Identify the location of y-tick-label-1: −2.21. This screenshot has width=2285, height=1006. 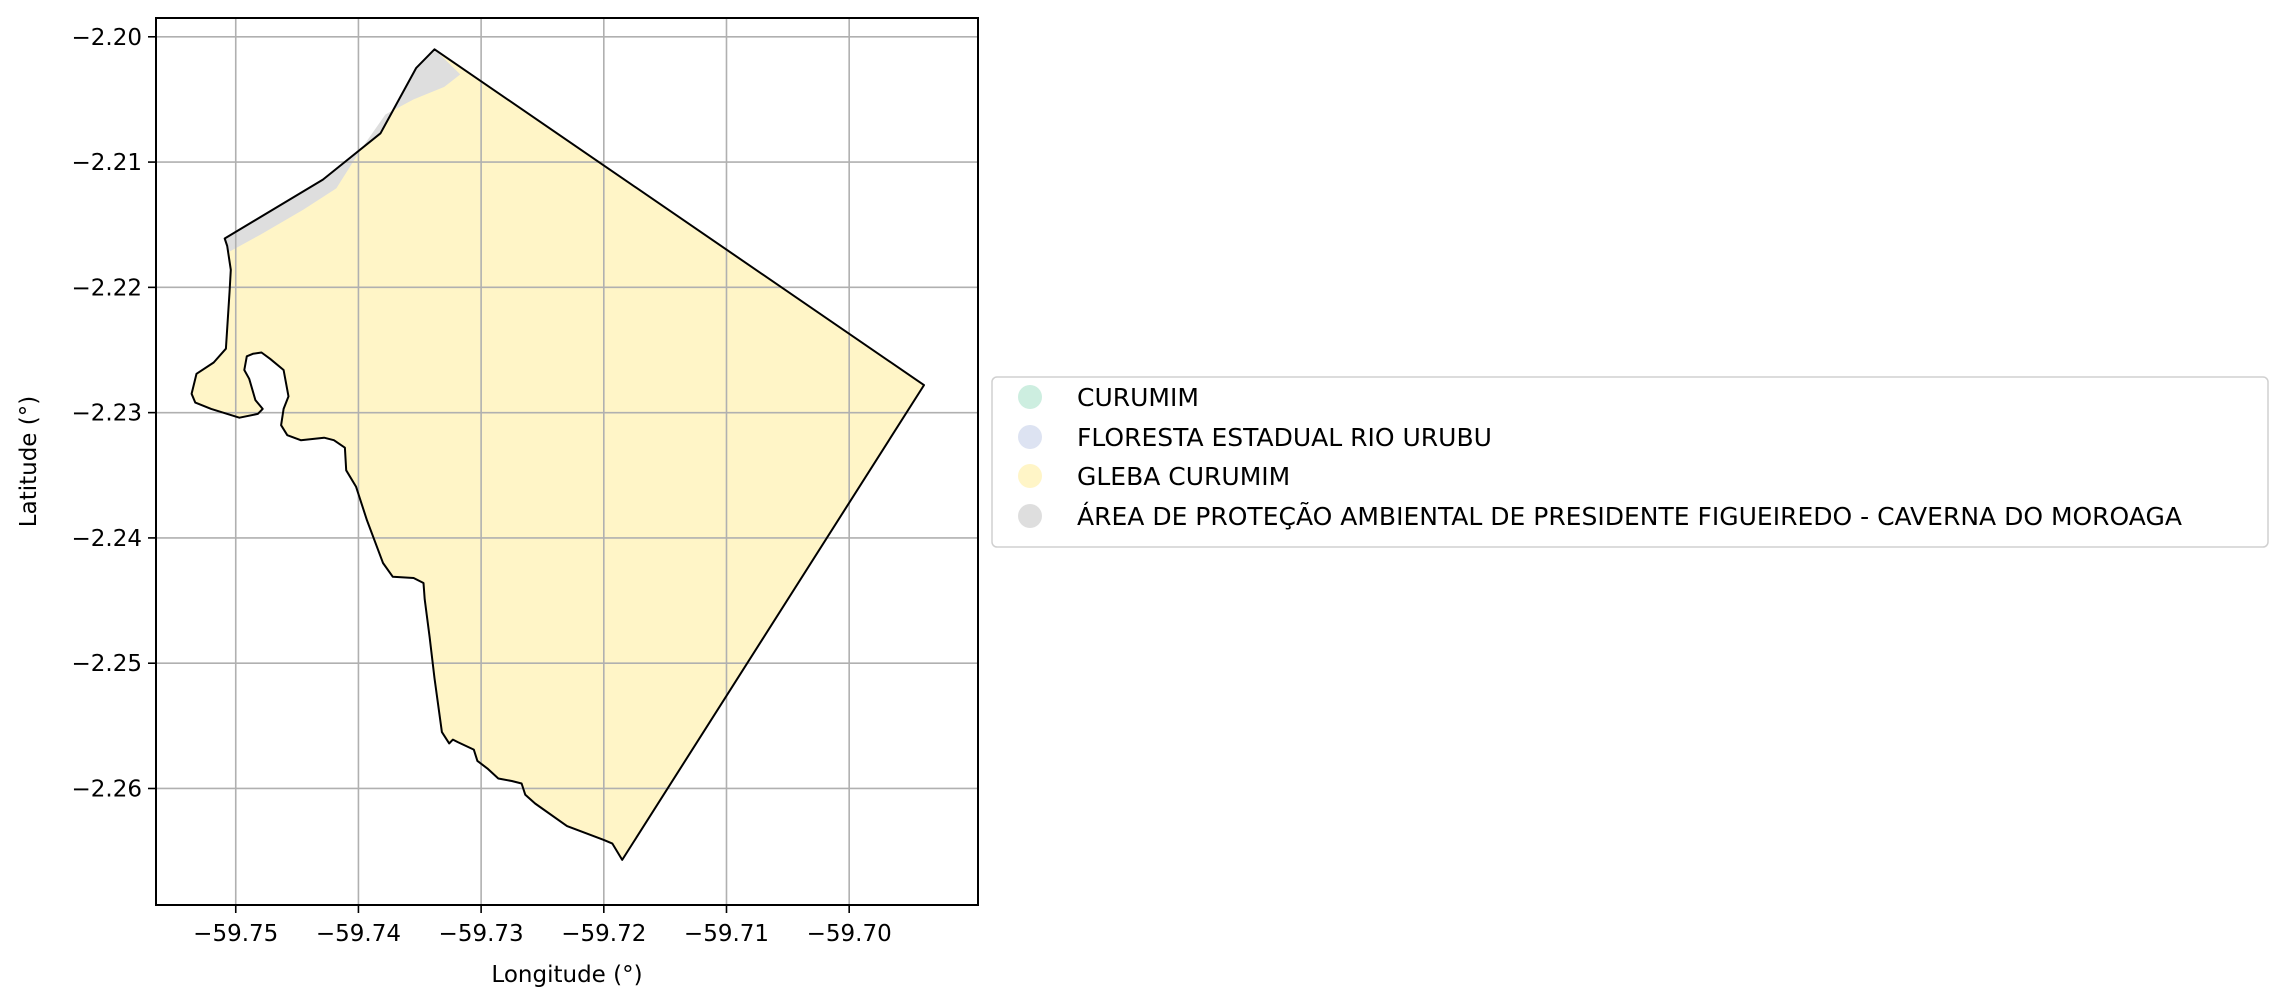
(107, 163).